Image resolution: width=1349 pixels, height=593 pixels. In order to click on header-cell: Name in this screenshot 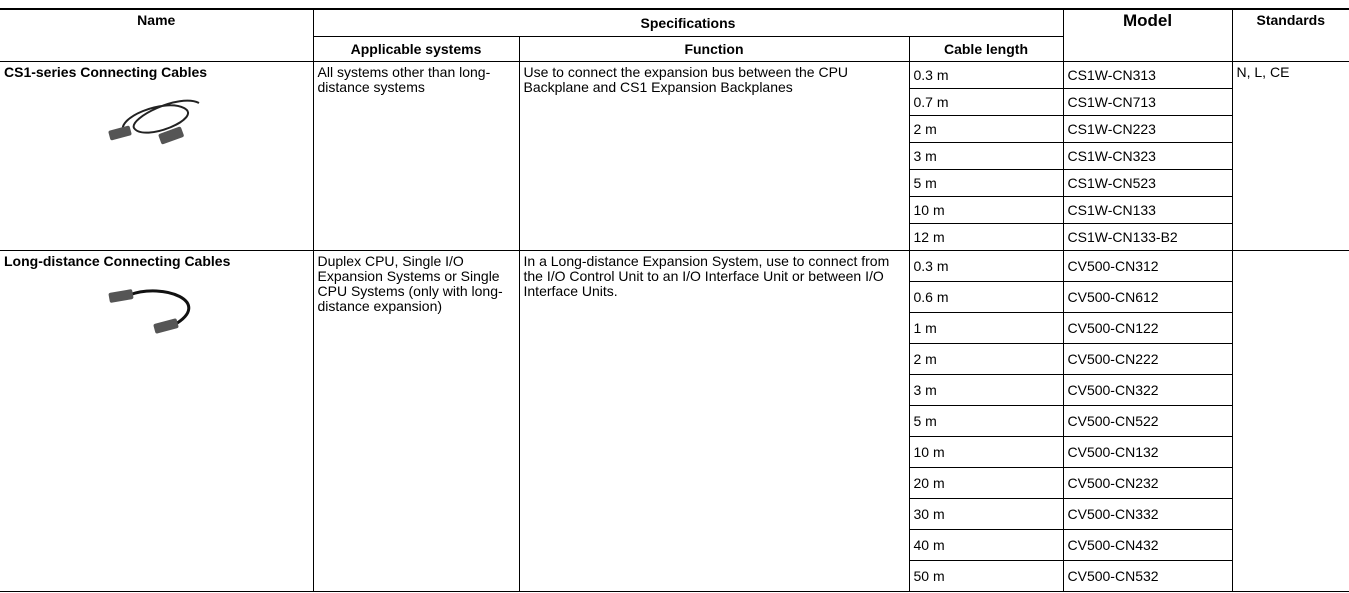, I will do `click(156, 35)`.